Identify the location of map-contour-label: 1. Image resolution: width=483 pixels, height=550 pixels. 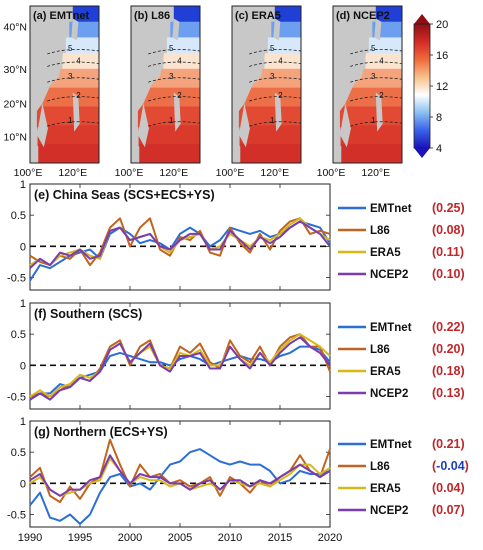
(171, 120).